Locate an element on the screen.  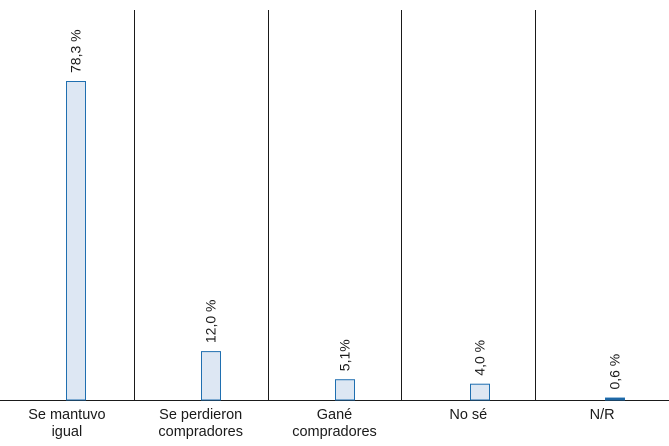
category-tick-label: Se perdieron is located at coordinates (200, 415).